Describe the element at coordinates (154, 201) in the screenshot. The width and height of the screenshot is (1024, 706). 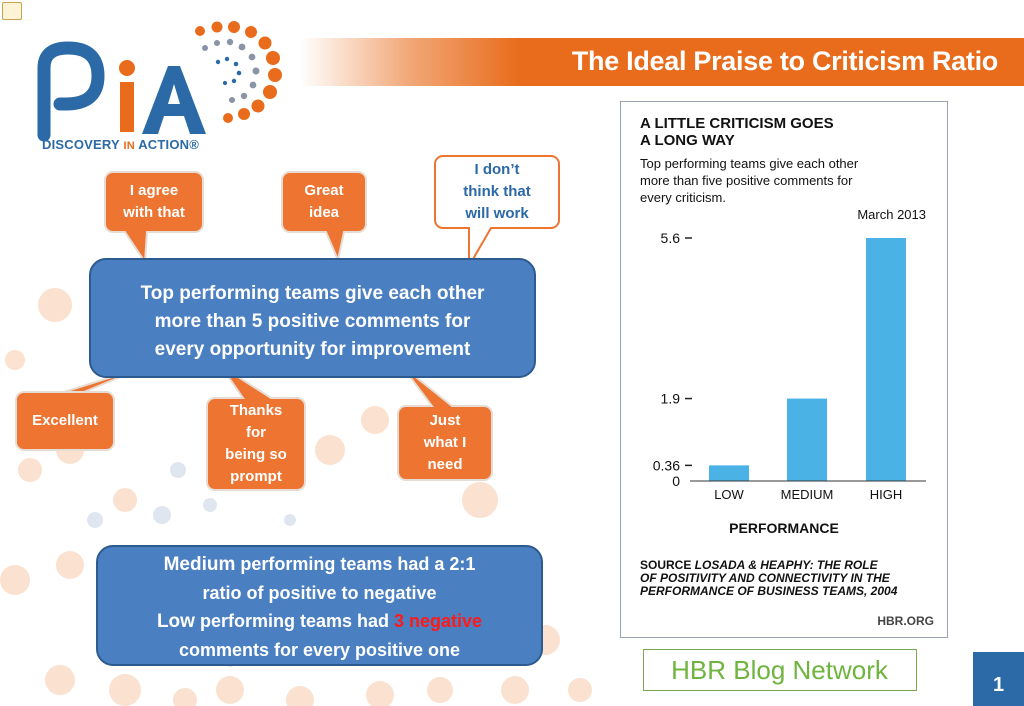
I see `bubble-agree: I agree with that` at that location.